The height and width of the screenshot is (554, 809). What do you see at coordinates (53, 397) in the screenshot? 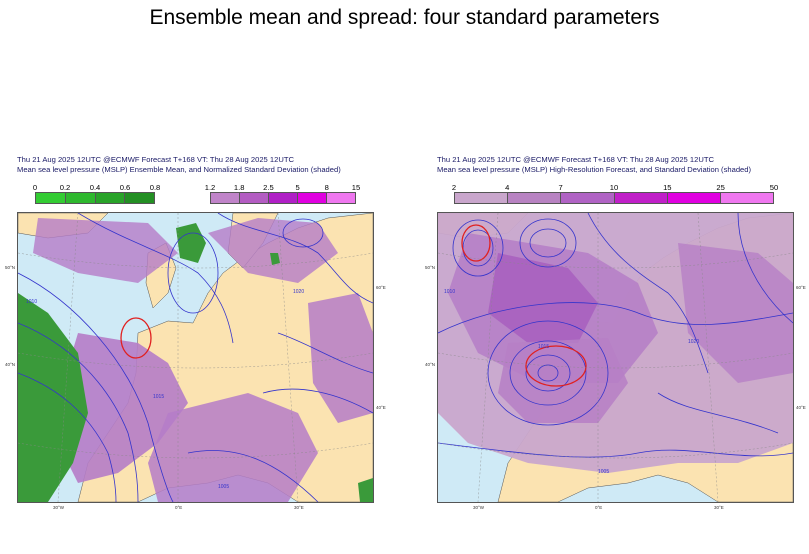
I see `low-spread-atlantic` at bounding box center [53, 397].